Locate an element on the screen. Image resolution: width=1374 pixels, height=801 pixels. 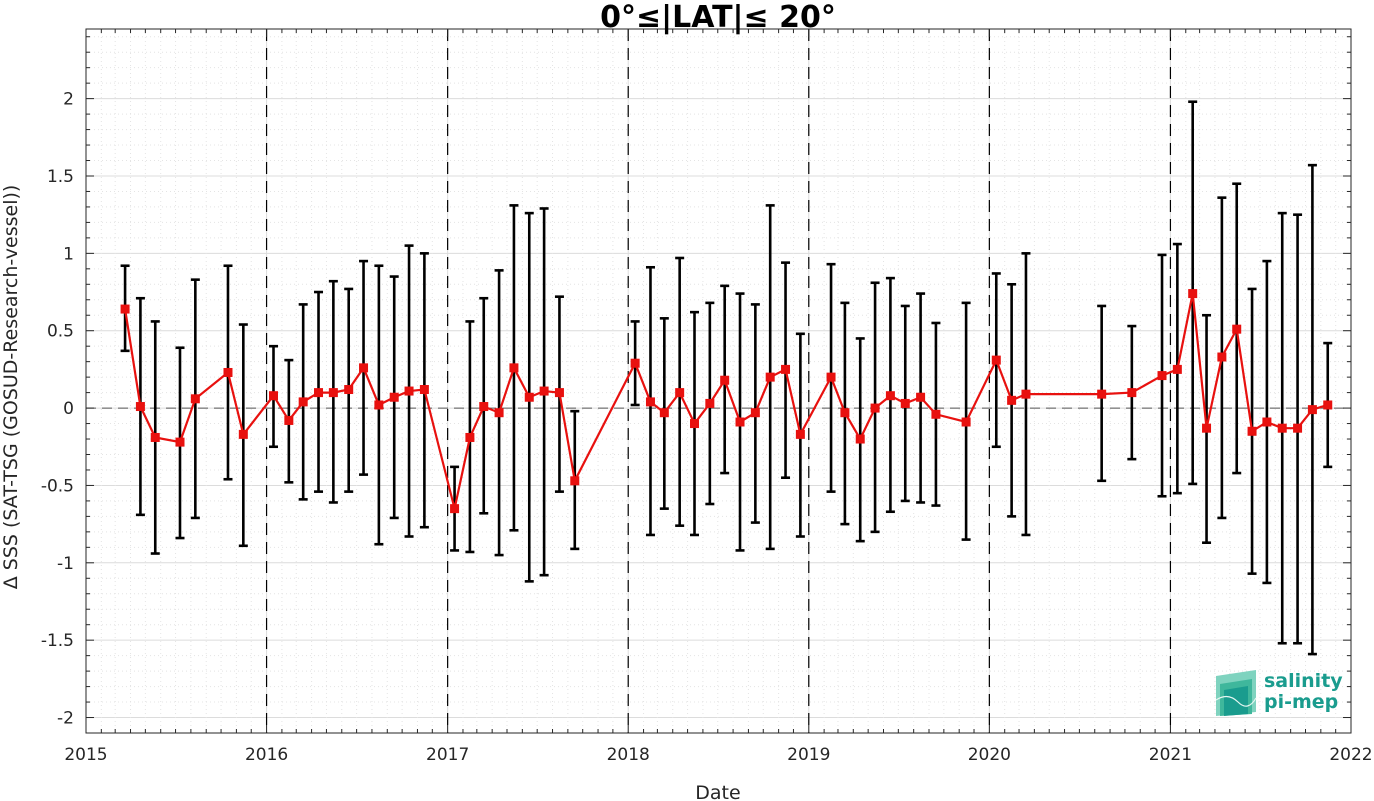
y-tick-label: -2 is located at coordinates (65, 719).